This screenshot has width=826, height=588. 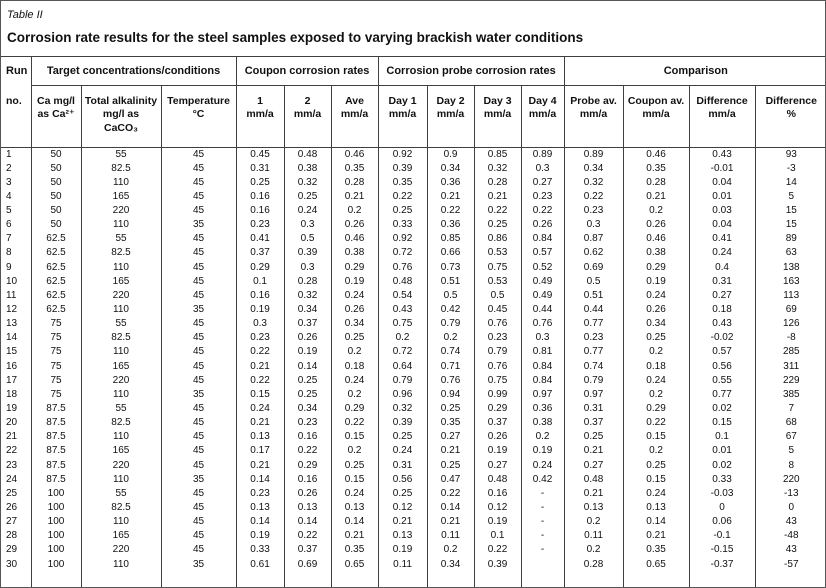 What do you see at coordinates (402, 239) in the screenshot?
I see `value-cell: 0.92` at bounding box center [402, 239].